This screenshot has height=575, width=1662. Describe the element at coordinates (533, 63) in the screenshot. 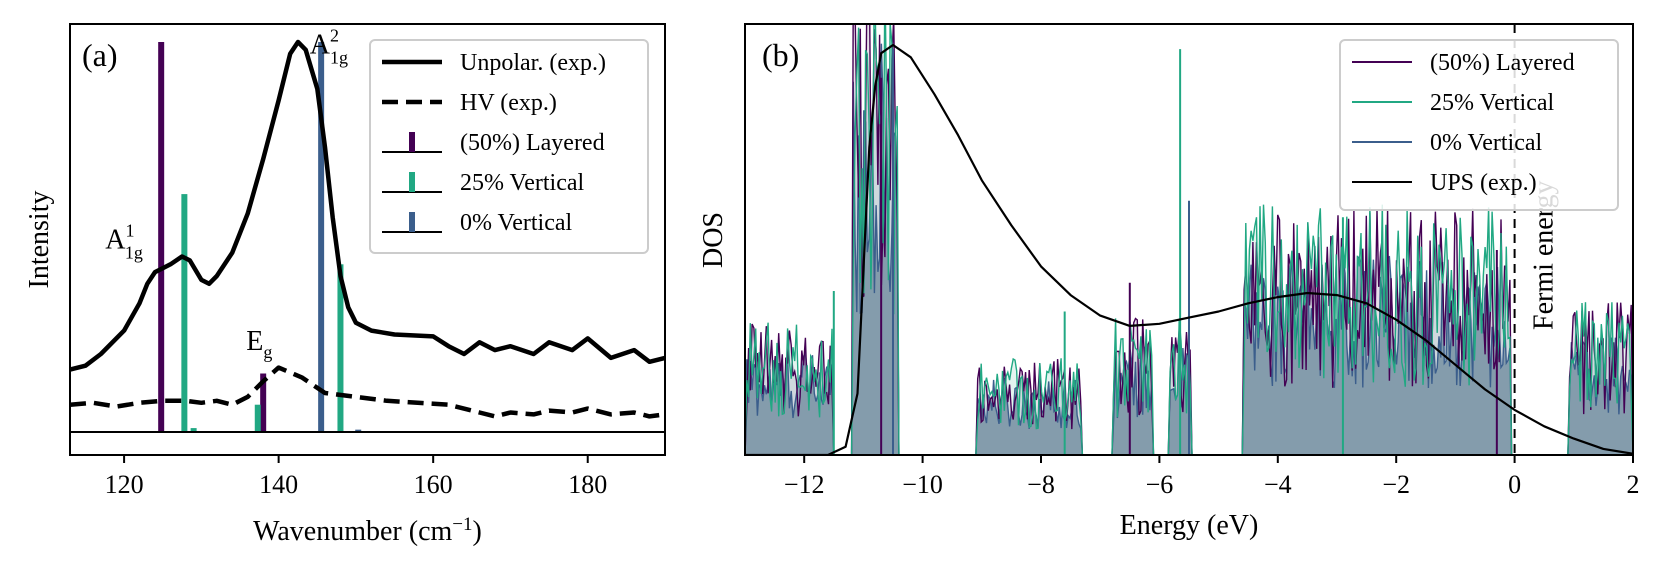

I see `legend-a-label-unpolar-exp: Unpolar. (exp.)` at that location.